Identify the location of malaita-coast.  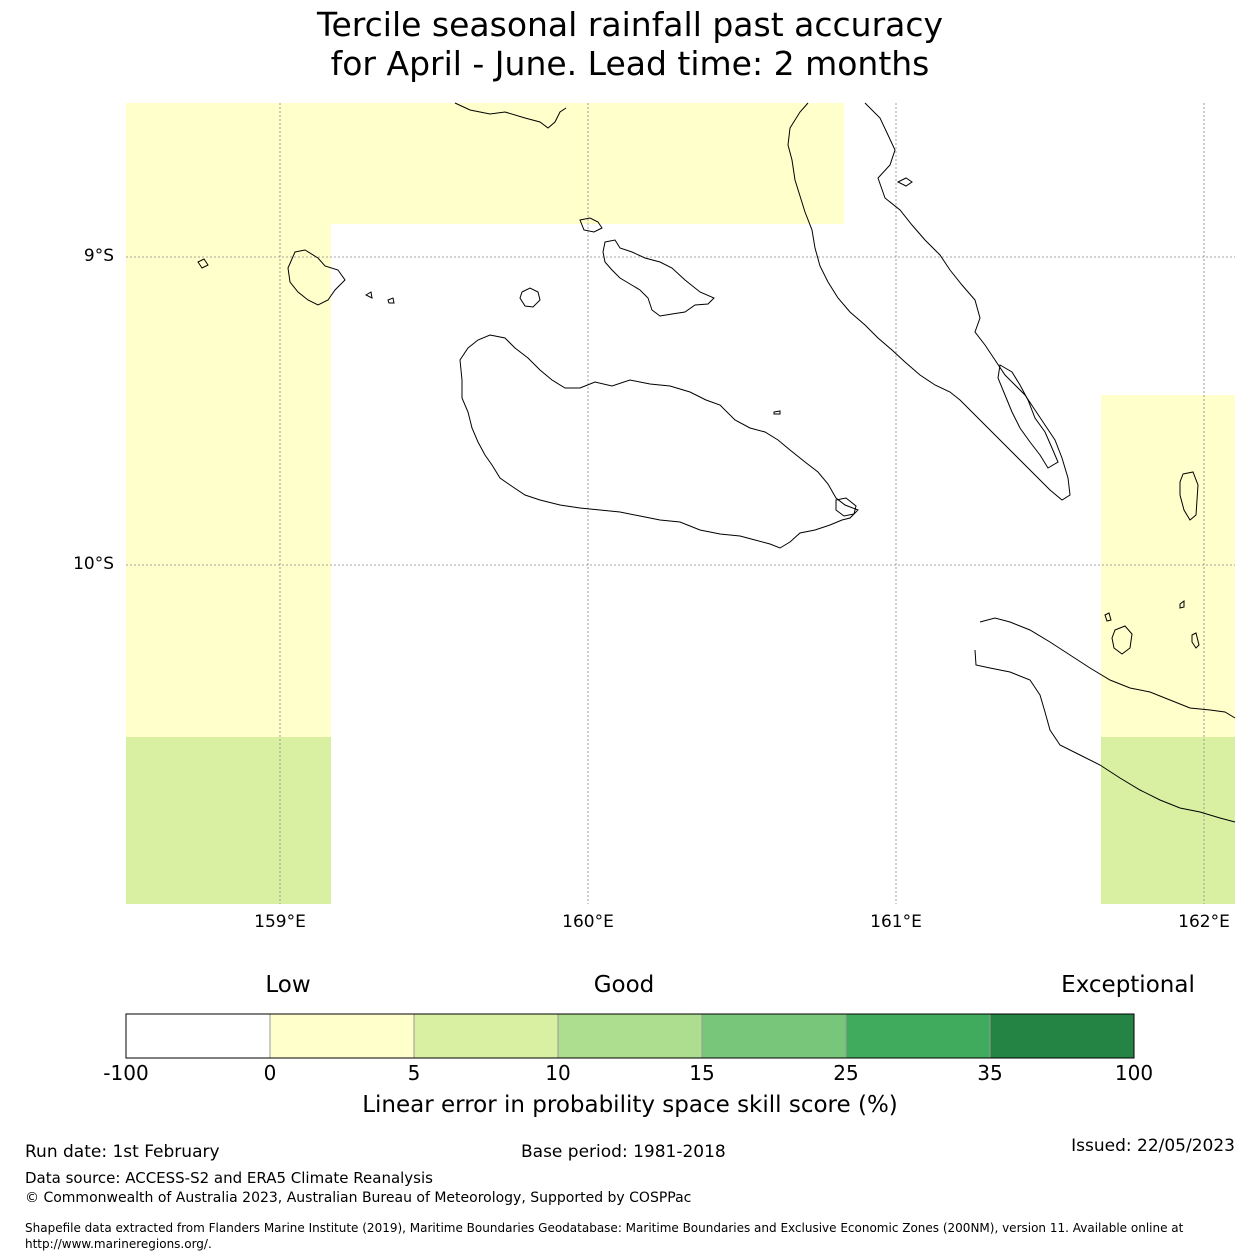
(929, 301).